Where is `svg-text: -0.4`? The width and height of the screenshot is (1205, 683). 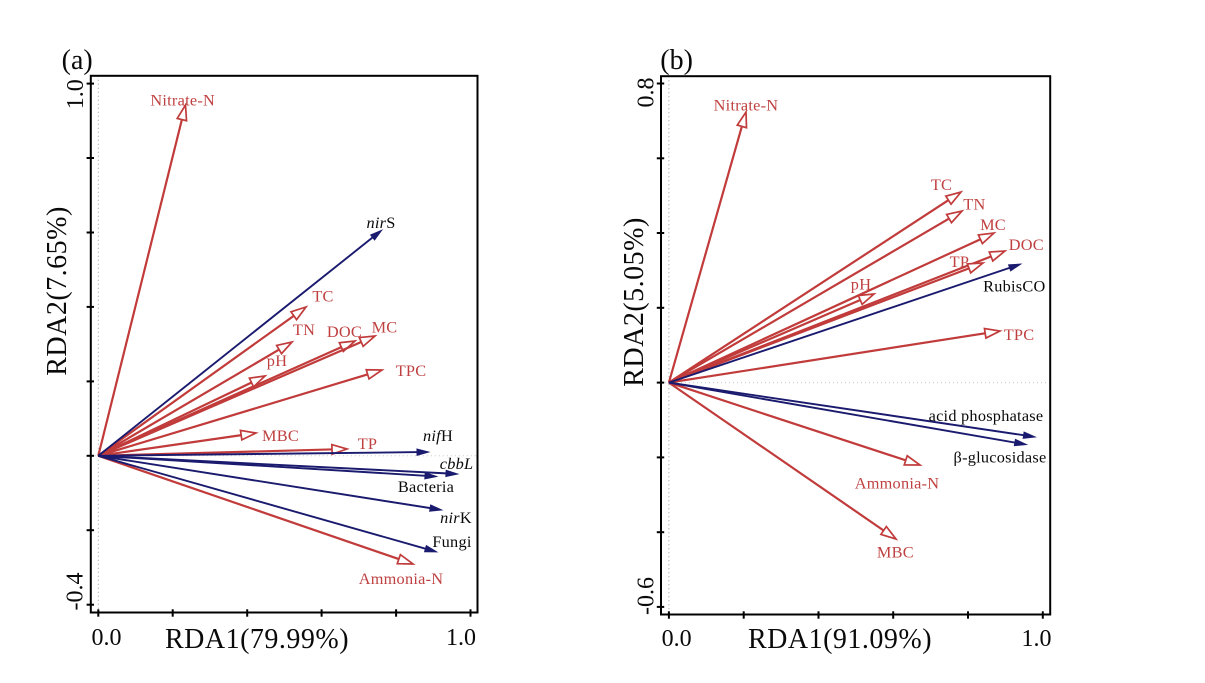 svg-text: -0.4 is located at coordinates (76, 592).